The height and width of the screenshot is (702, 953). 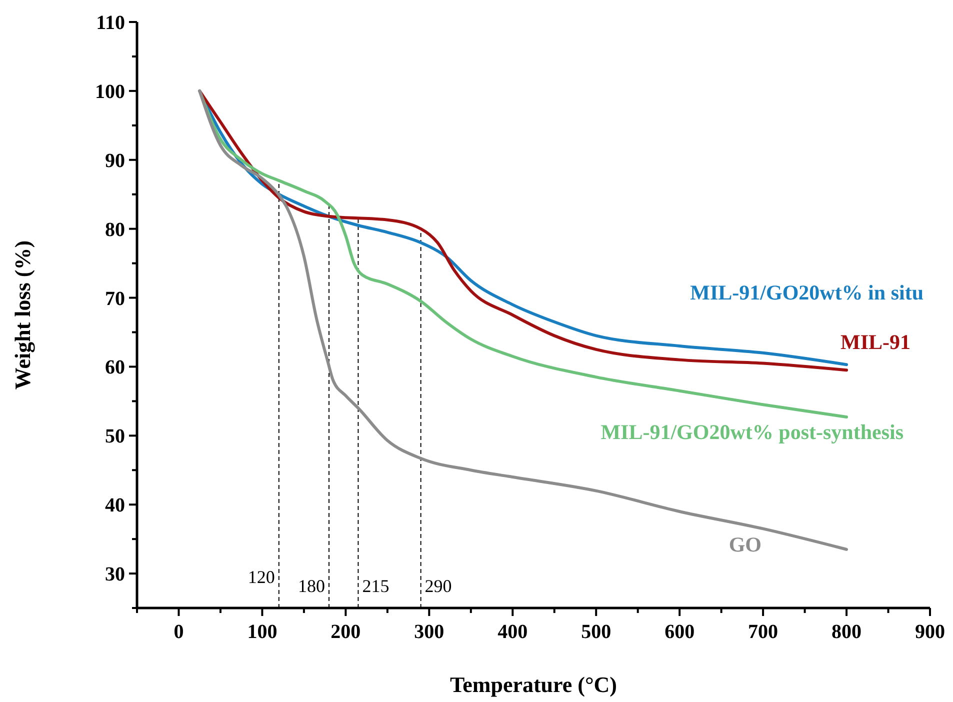 I want to click on x-tick-label: 0, so click(x=179, y=632).